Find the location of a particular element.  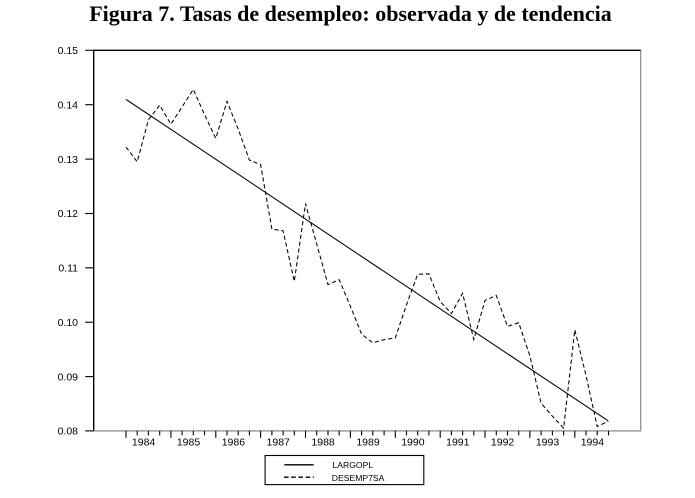

svg-text: 0.15 is located at coordinates (68, 51).